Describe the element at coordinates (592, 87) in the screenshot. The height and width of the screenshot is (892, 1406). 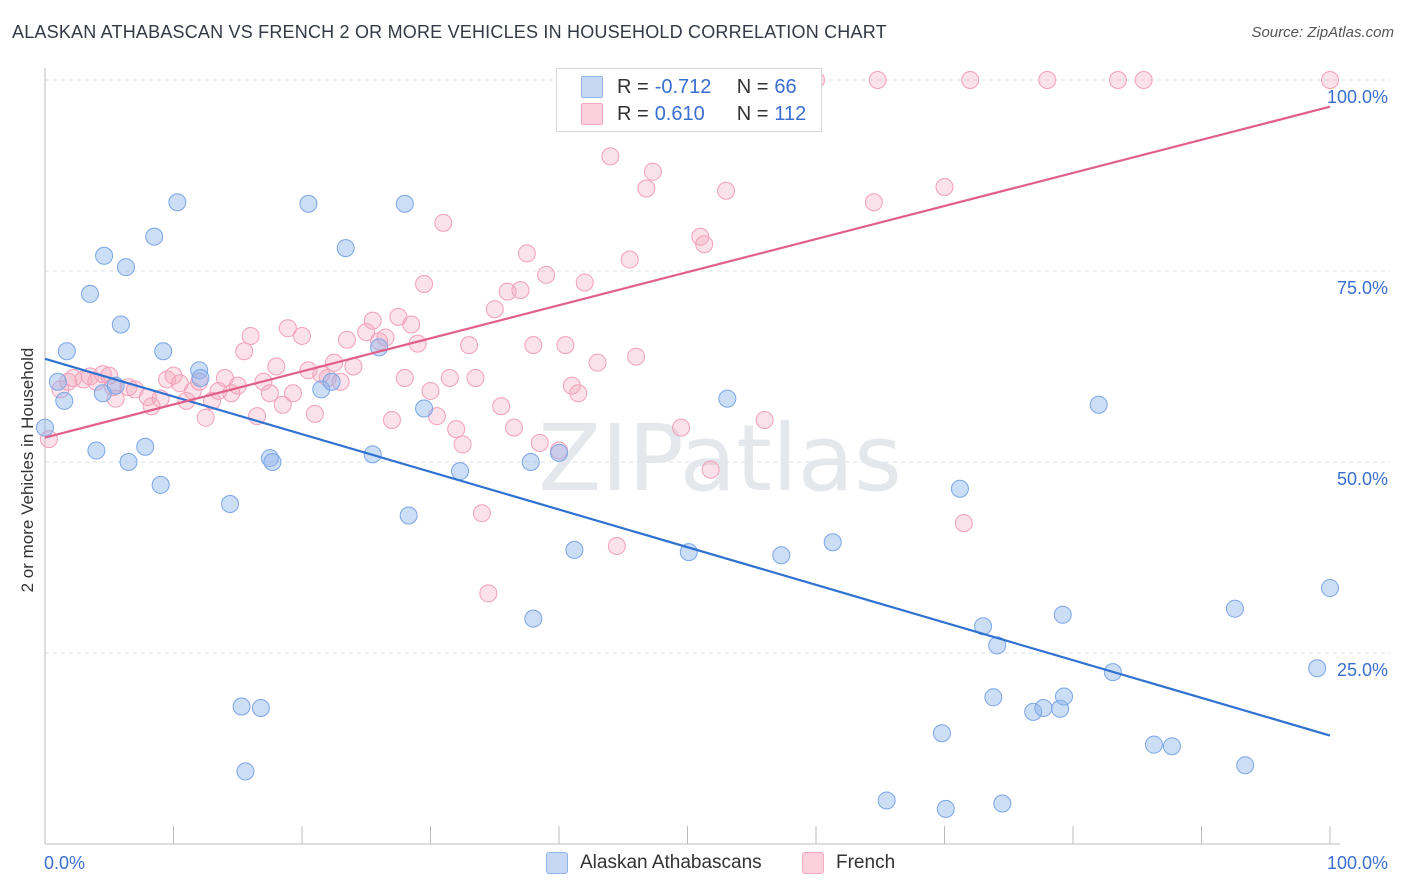
I see `legend-swatch-blue` at that location.